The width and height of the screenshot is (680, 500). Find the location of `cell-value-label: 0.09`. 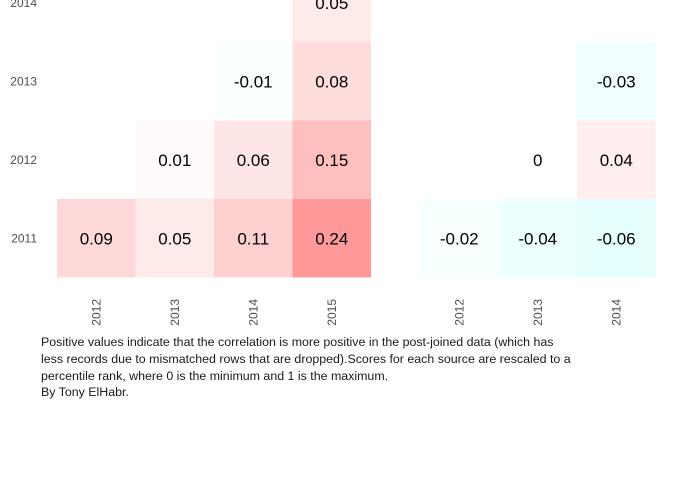

cell-value-label: 0.09 is located at coordinates (96, 238).